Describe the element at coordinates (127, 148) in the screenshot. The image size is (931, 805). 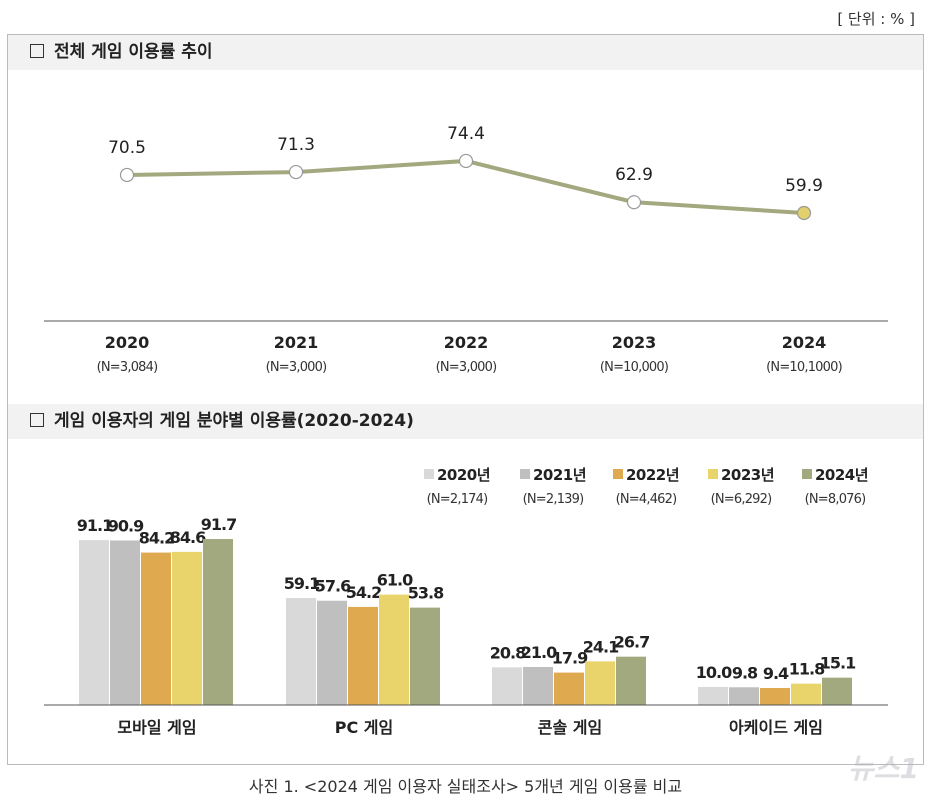
I see `data-label: 70.5` at that location.